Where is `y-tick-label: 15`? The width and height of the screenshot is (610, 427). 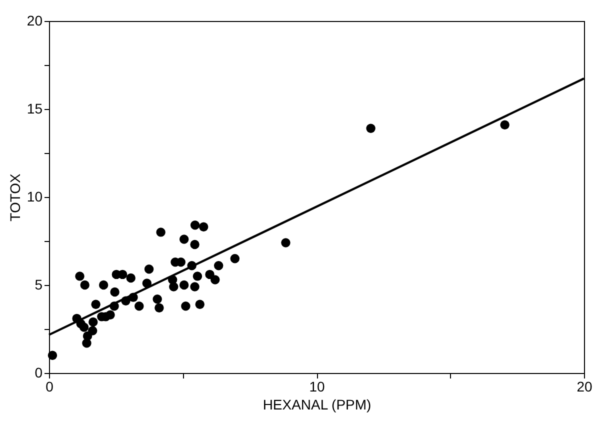
y-tick-label: 15 is located at coordinates (34, 108).